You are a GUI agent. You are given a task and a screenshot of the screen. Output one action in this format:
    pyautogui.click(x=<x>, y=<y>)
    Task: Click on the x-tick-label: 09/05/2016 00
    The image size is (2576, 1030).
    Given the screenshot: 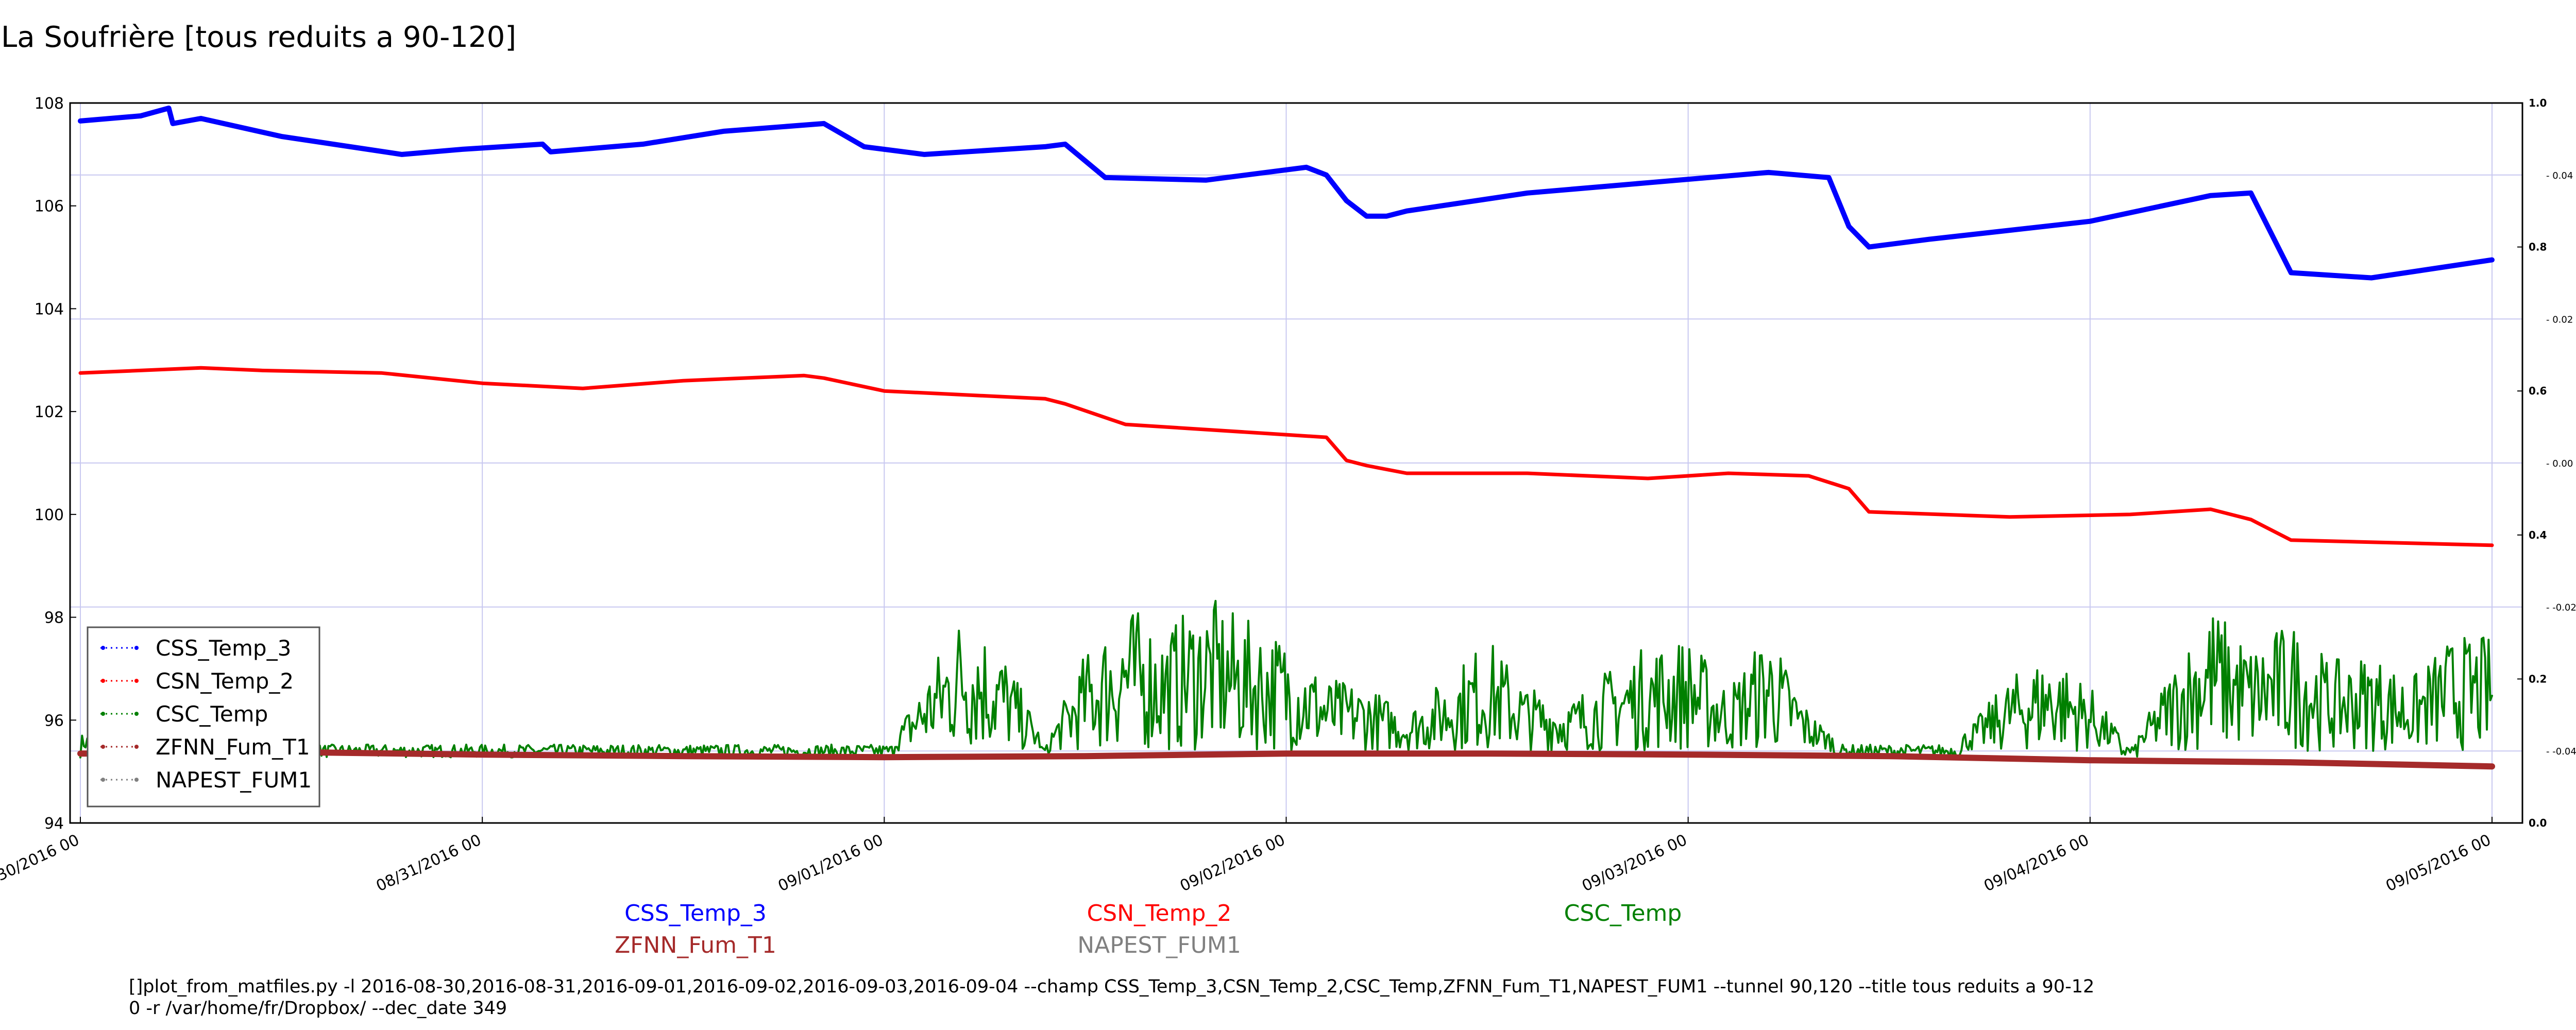 What is the action you would take?
    pyautogui.click(x=2438, y=863)
    